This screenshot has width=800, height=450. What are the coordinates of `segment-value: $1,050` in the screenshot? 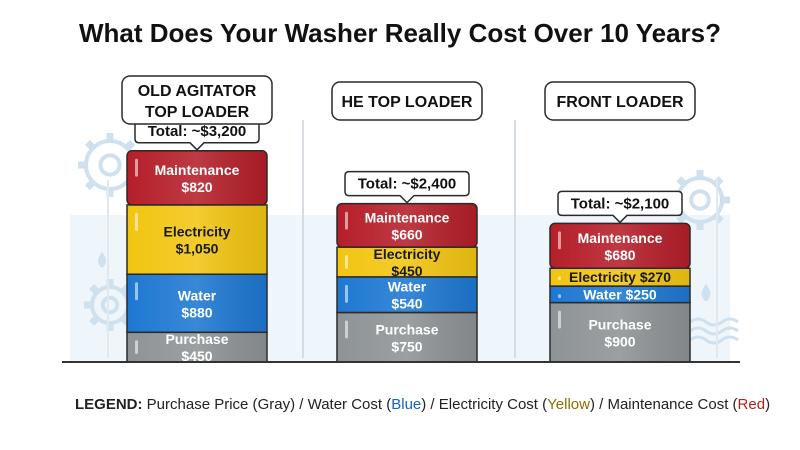 It's located at (197, 249).